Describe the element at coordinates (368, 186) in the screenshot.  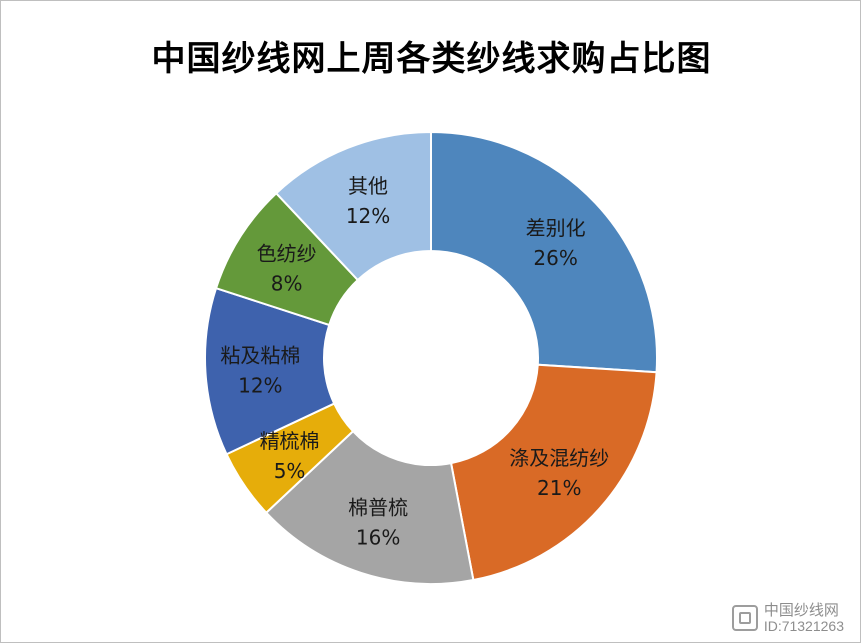
I see `slice-label-7: 其他` at that location.